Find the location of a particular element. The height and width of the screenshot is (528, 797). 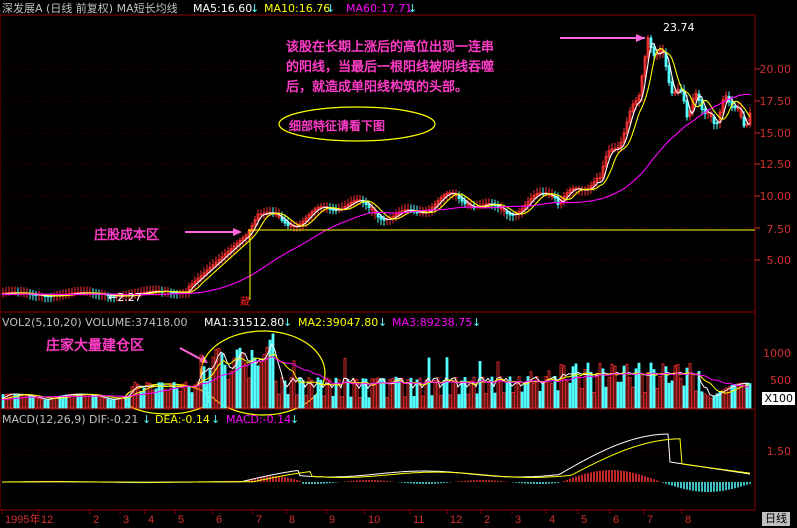

price-tick: 7.50 is located at coordinates (779, 229).